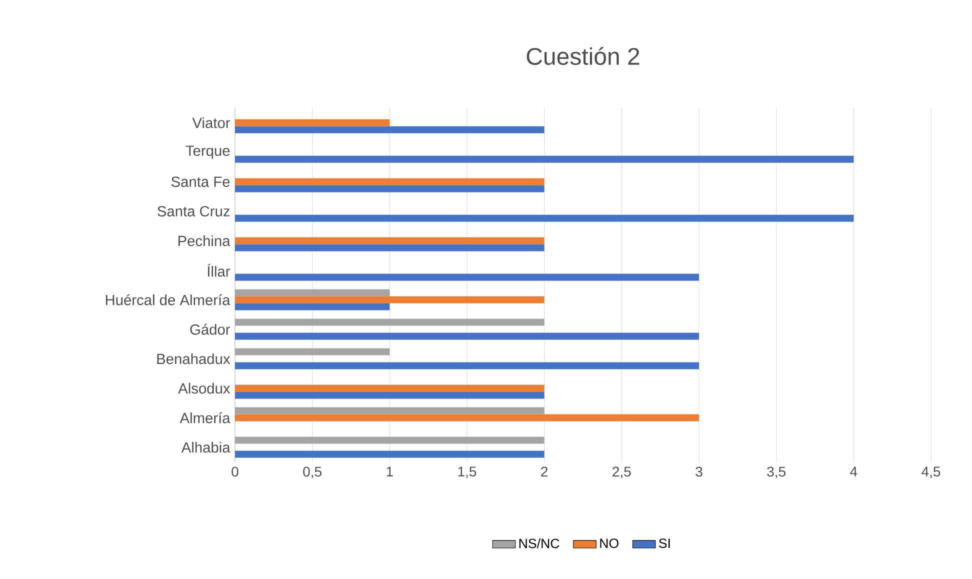 The image size is (972, 579). I want to click on y-tick-label: Santa Fe, so click(200, 181).